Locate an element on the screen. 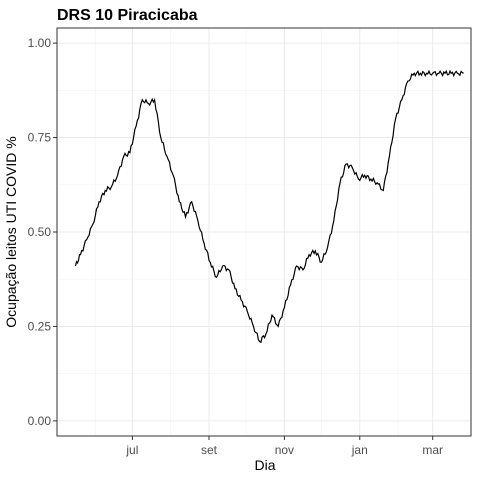 The image size is (480, 480). x-tick-label: set is located at coordinates (209, 450).